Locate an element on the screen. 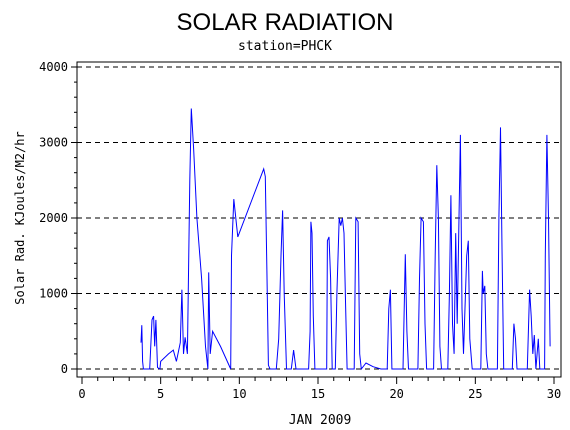 This screenshot has height=430, width=570. x-tick-label: 30 is located at coordinates (554, 394).